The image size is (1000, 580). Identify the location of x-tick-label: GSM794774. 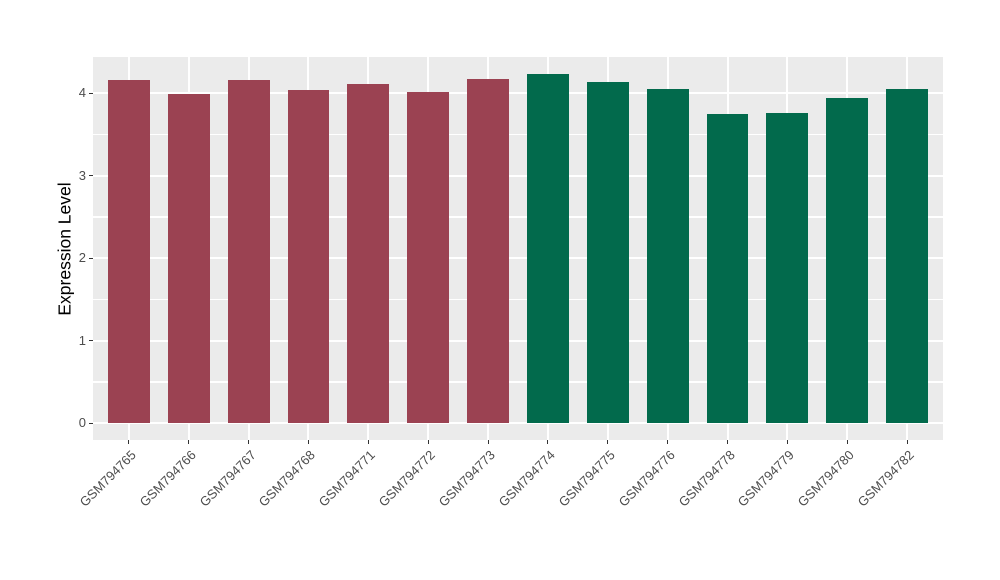
(526, 478).